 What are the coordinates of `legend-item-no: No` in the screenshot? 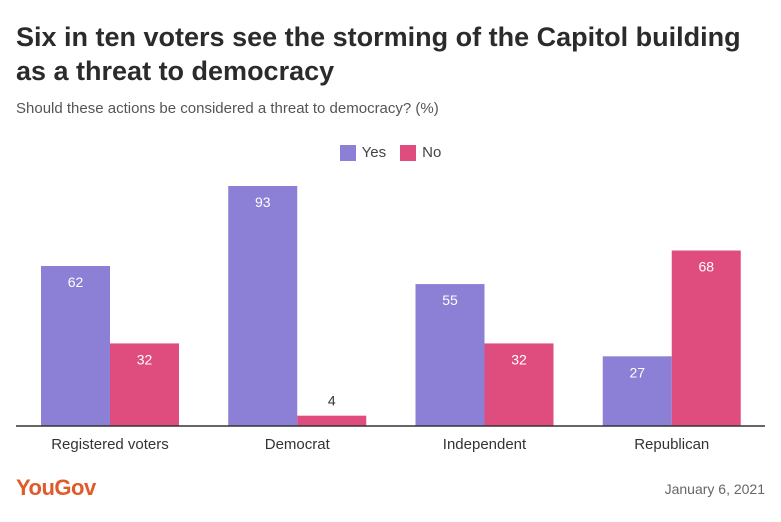 It's located at (420, 152).